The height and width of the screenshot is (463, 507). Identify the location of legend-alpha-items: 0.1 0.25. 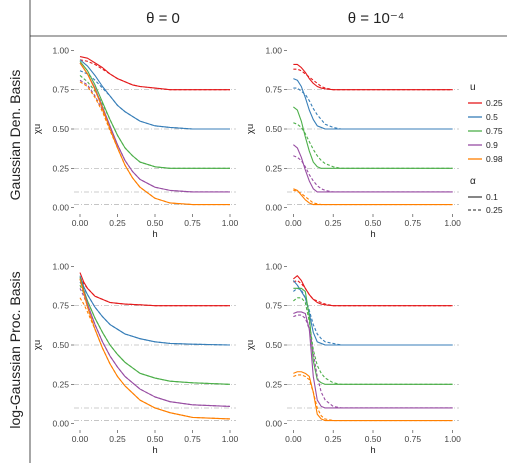
(485, 203).